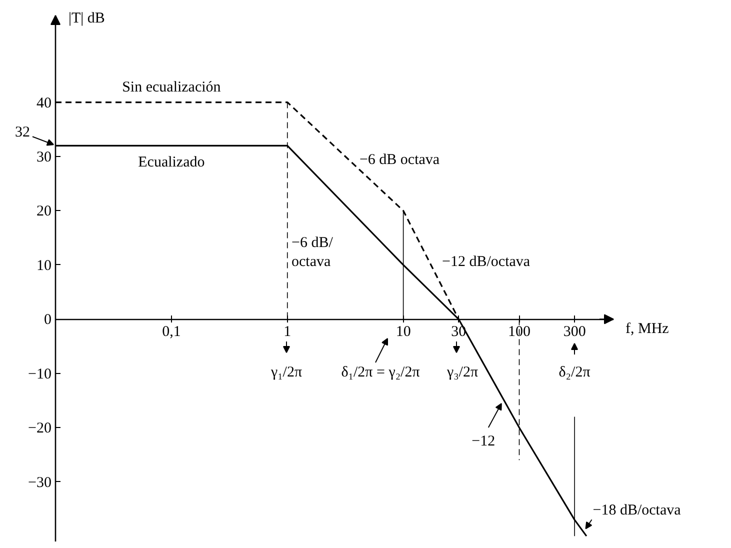 The image size is (731, 548). Describe the element at coordinates (44, 157) in the screenshot. I see `y-tick-label: 30` at that location.